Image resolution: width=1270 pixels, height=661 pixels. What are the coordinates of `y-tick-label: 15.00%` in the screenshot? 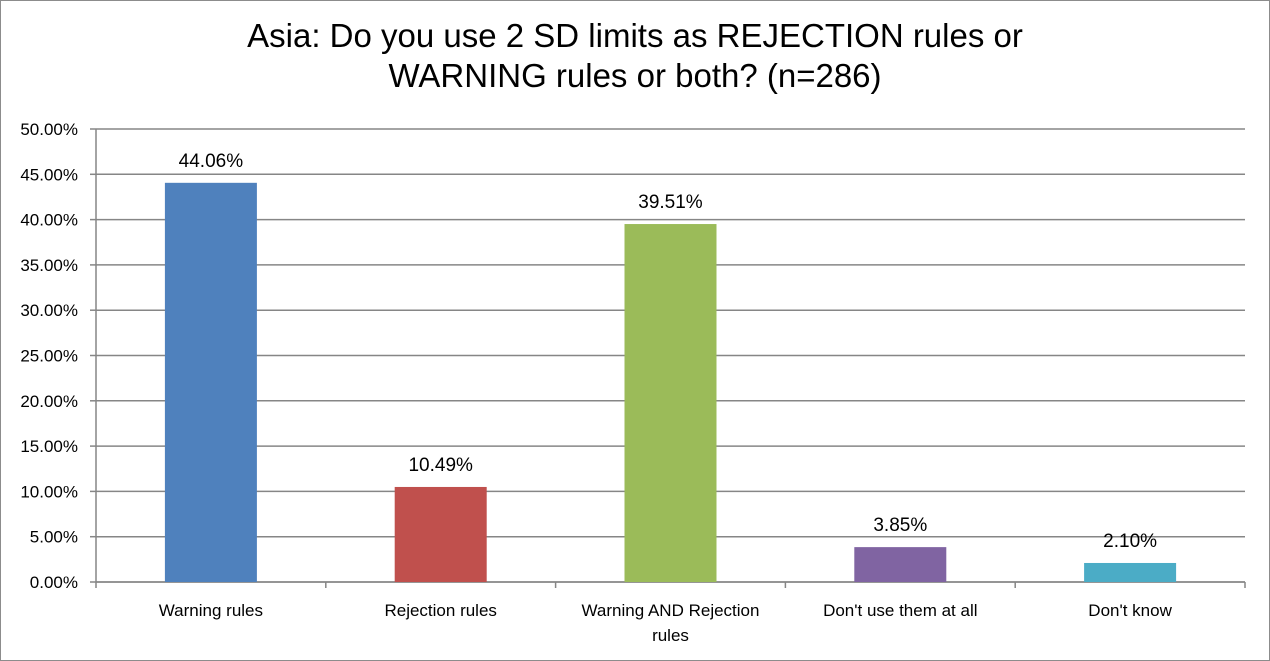 It's located at (49, 446).